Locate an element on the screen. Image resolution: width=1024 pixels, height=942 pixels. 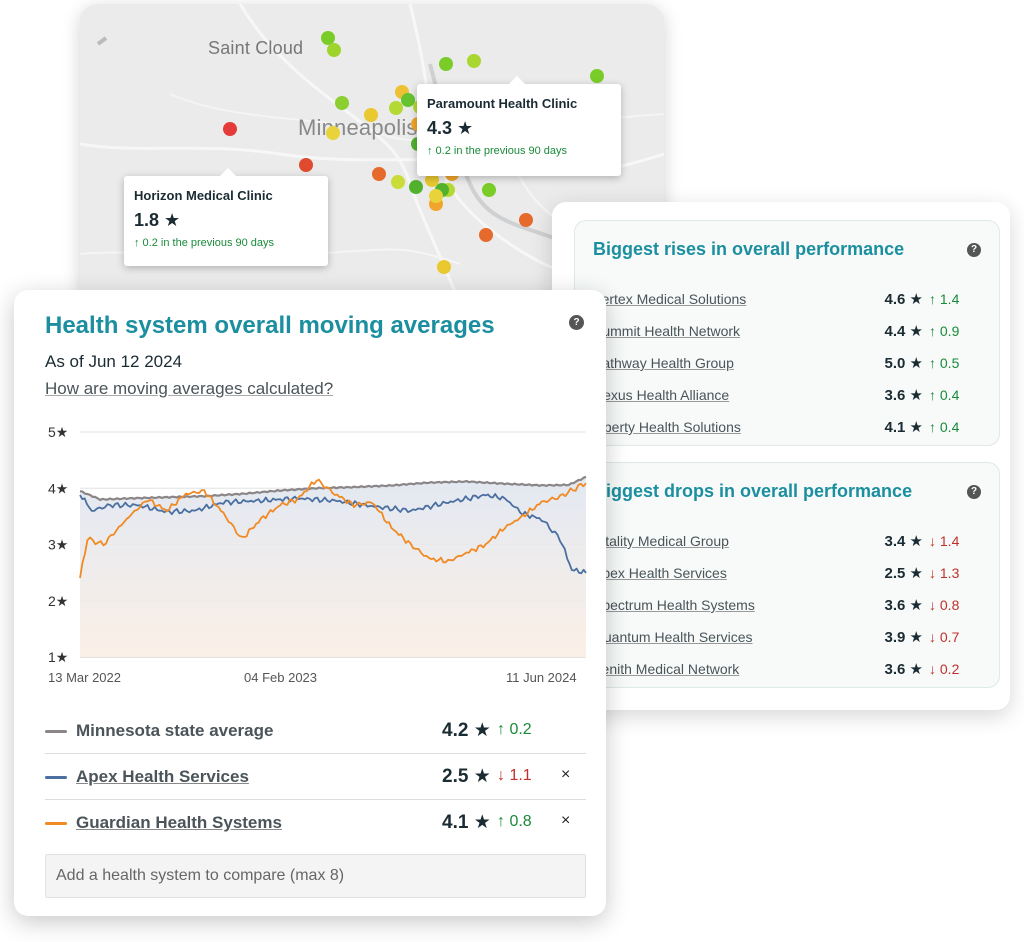
chart-area-fill is located at coordinates (333, 567).